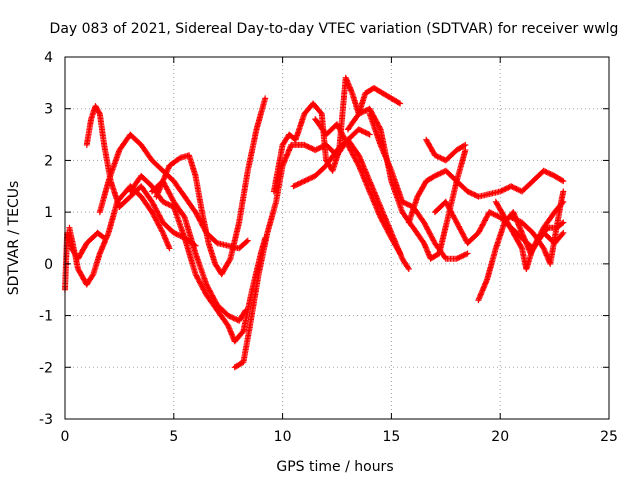 This screenshot has height=480, width=640. Describe the element at coordinates (46, 317) in the screenshot. I see `y-tick-label: -1` at that location.